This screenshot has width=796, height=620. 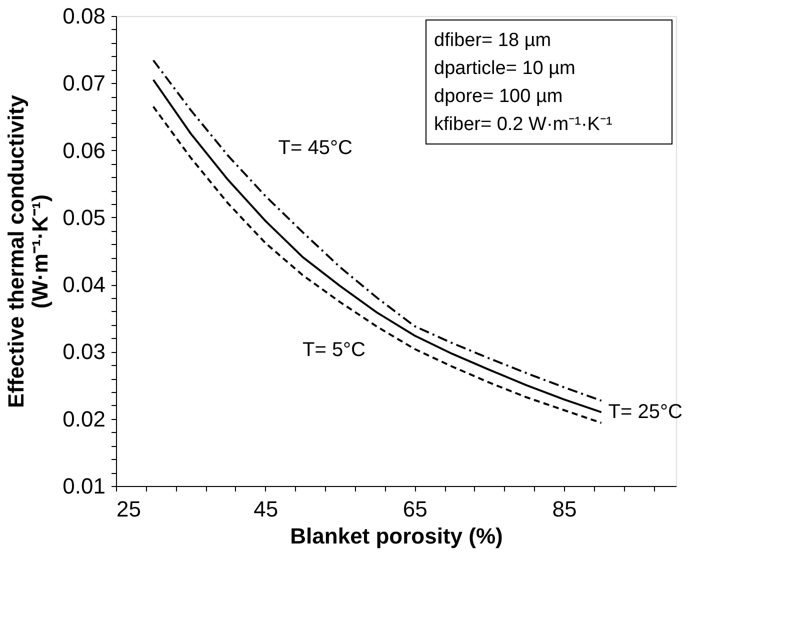 I want to click on y-tick-label: 0.01, so click(x=84, y=486).